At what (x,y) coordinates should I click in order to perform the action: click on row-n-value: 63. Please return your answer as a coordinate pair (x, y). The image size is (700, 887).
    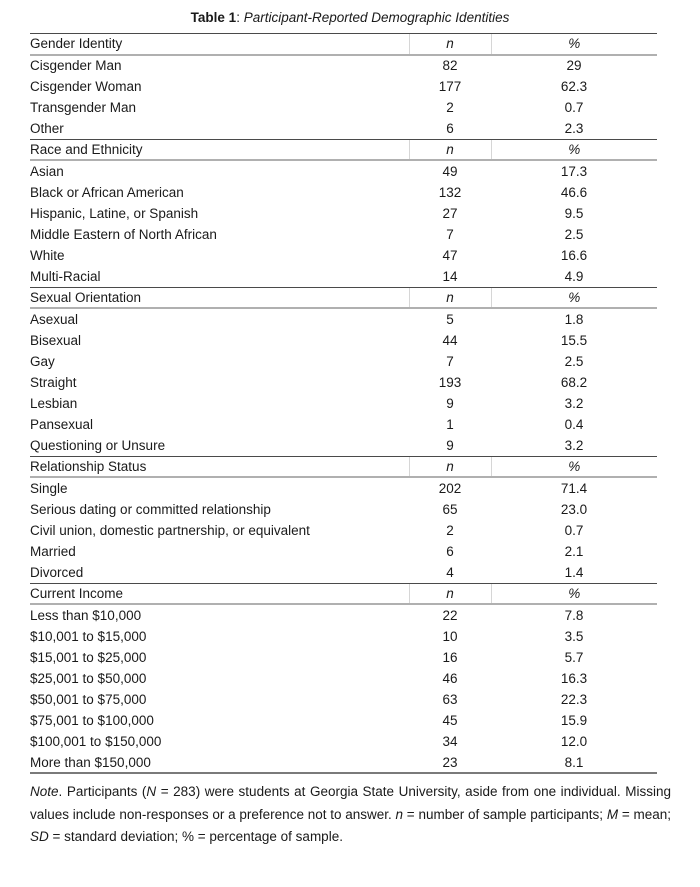
    Looking at the image, I should click on (450, 699).